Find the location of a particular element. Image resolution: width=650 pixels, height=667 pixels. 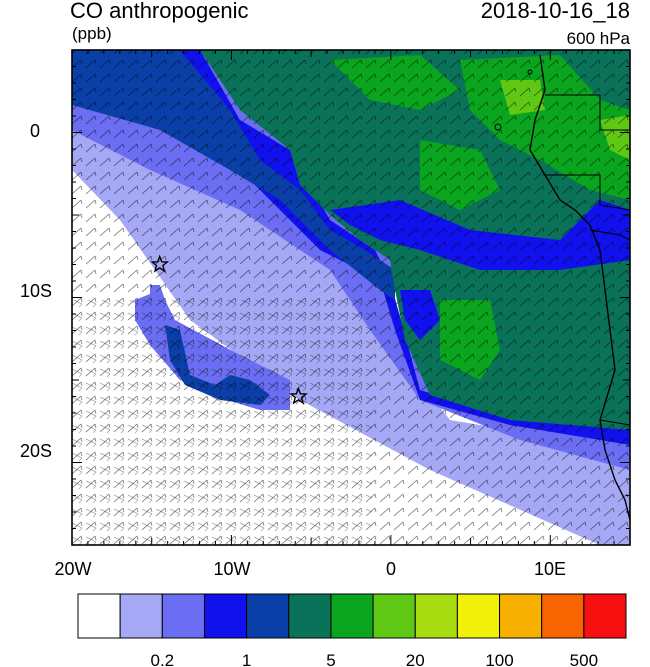

station-markers is located at coordinates (229, 329).